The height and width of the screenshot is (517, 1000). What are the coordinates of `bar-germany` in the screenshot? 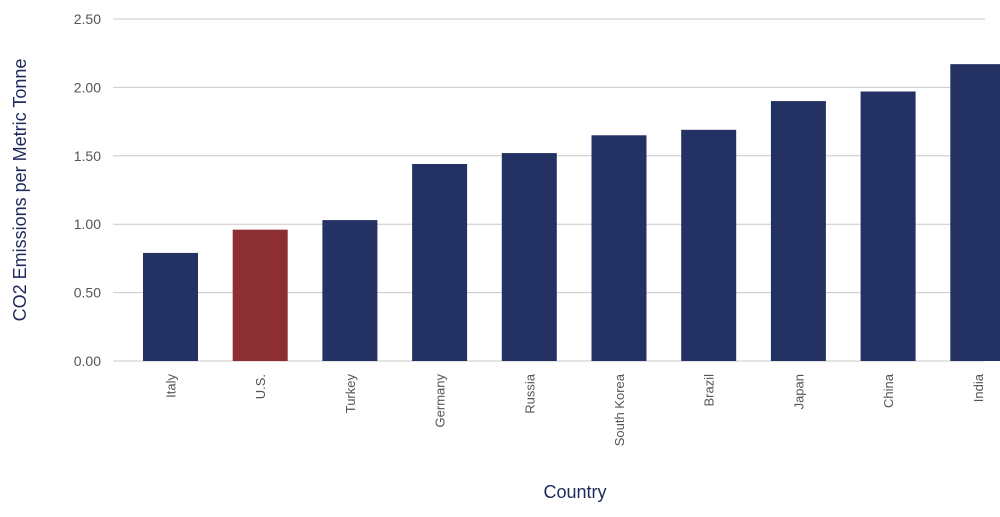 It's located at (440, 262).